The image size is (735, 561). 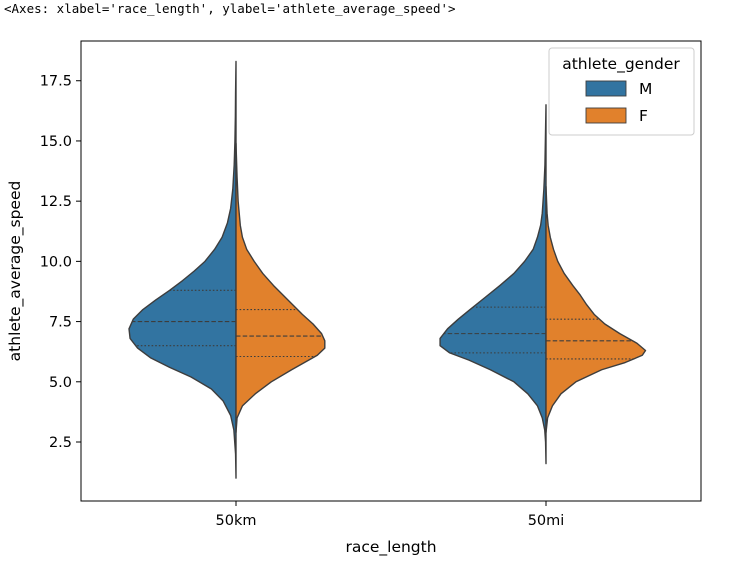 What do you see at coordinates (56, 202) in the screenshot?
I see `y-tick-label: 12.5` at bounding box center [56, 202].